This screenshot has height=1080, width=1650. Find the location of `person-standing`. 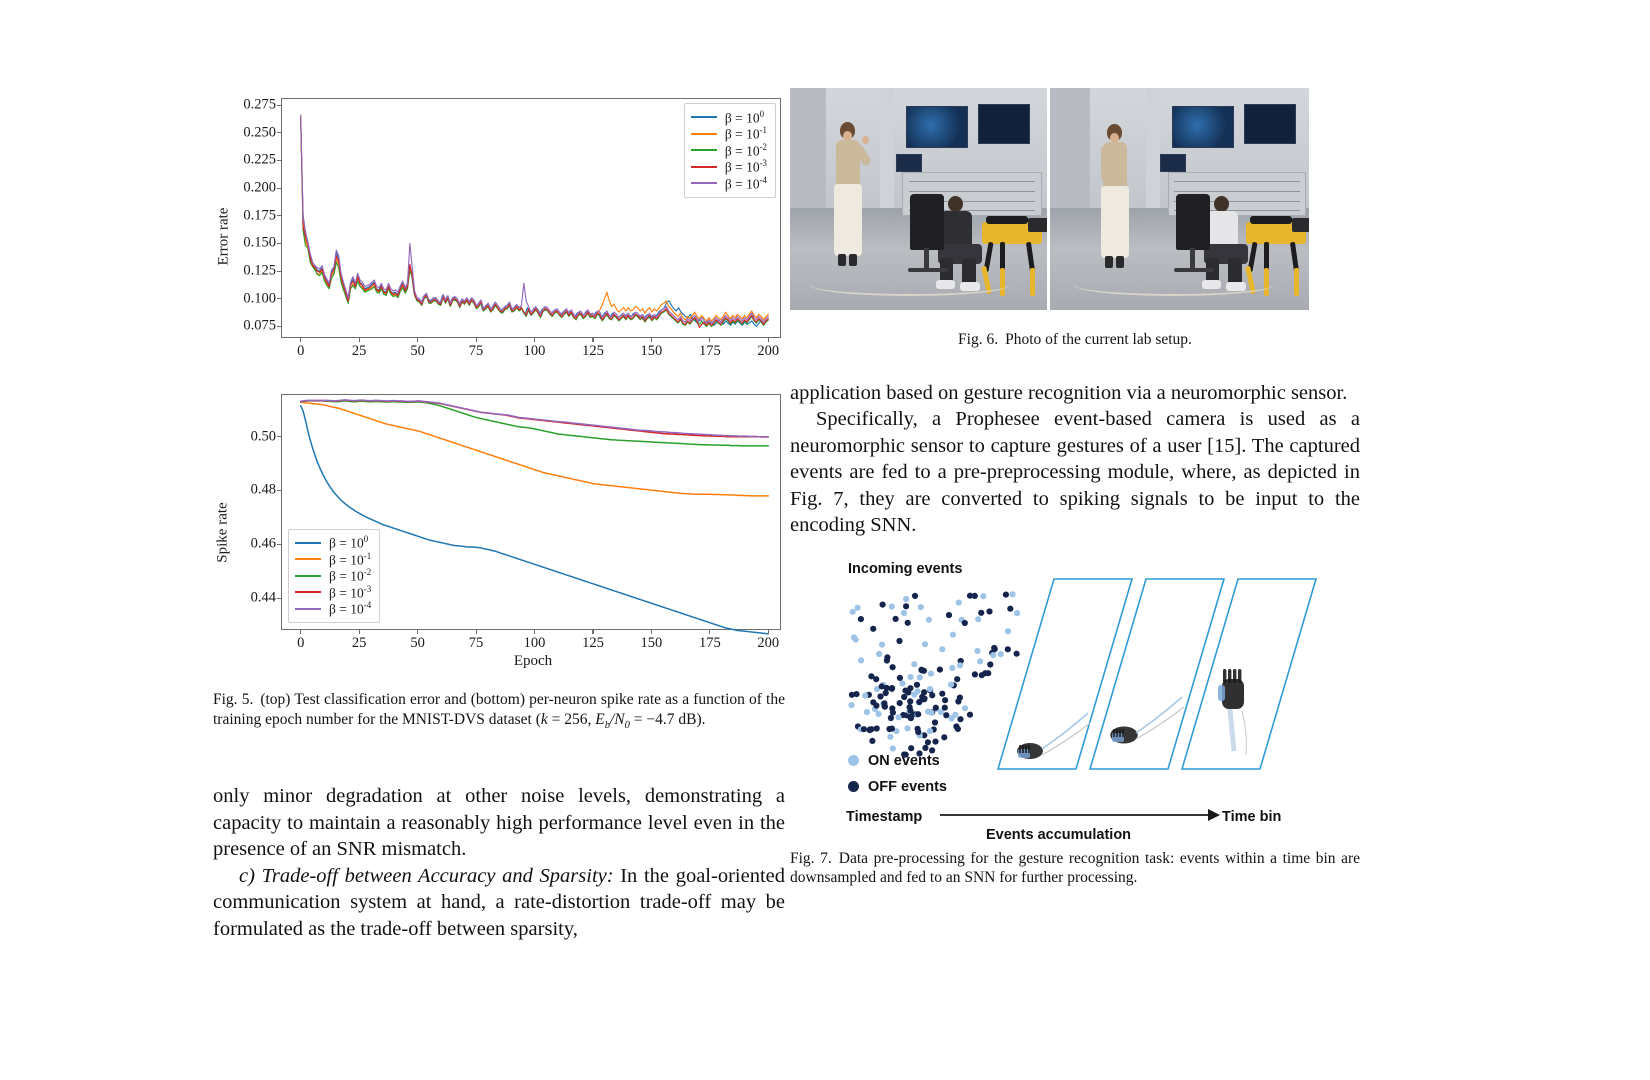

person-standing is located at coordinates (1114, 203).